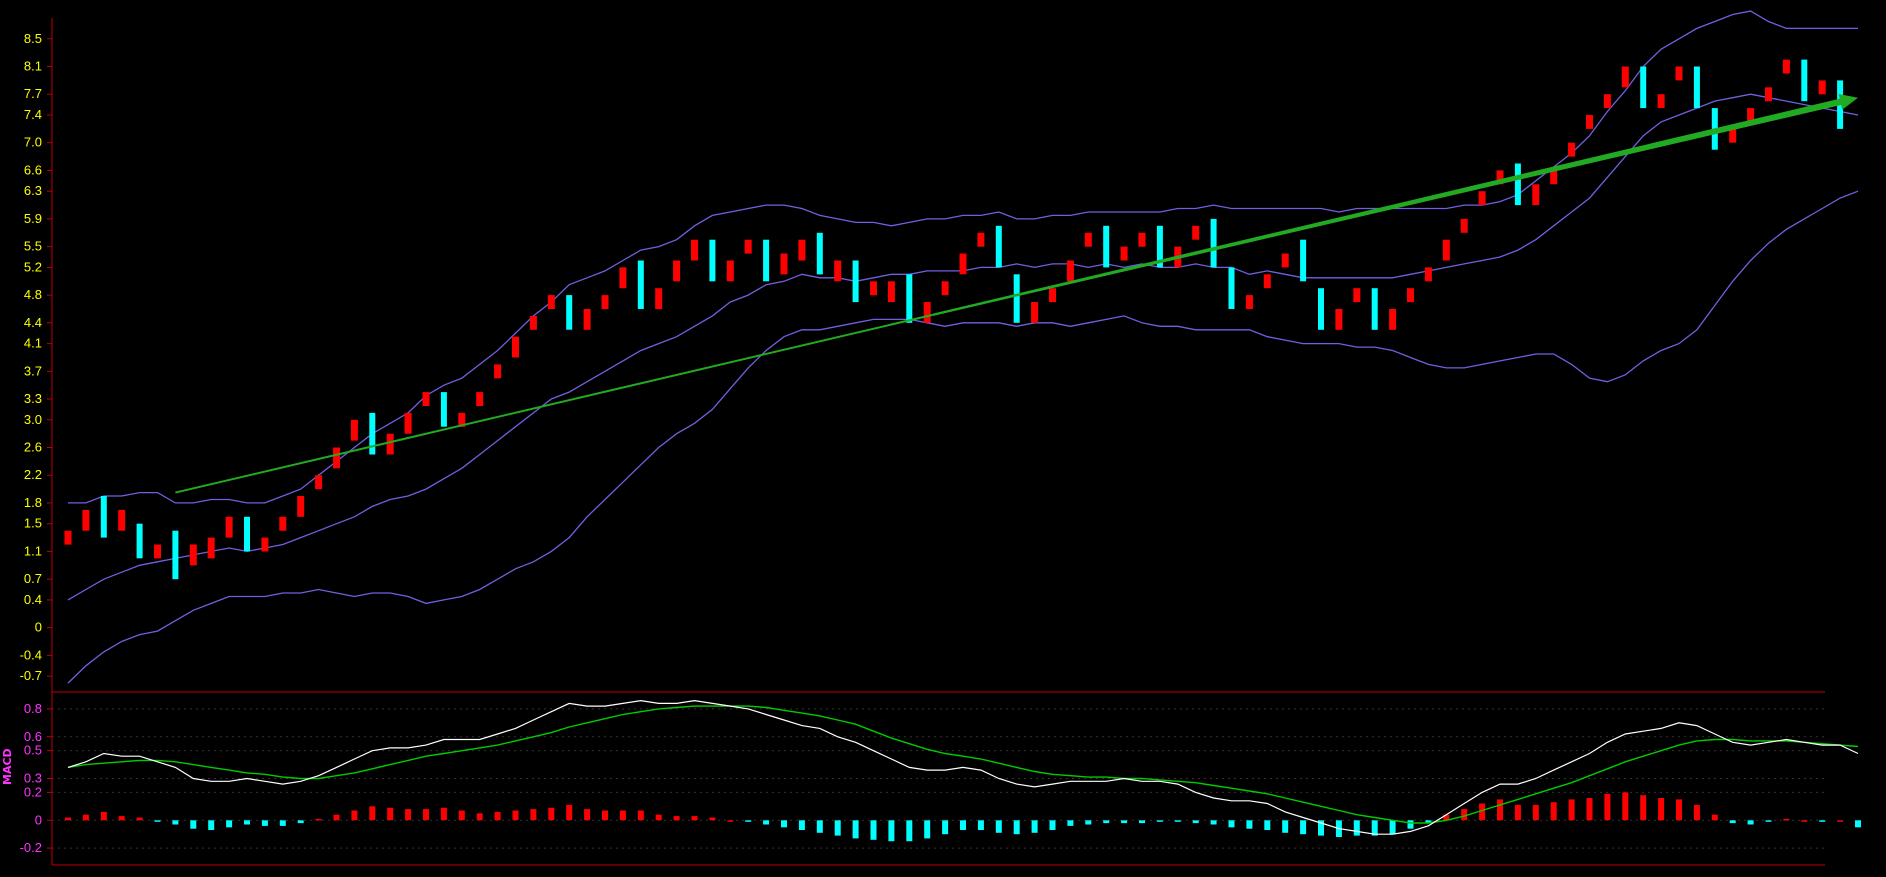  I want to click on y-tick-label: 2.6, so click(33, 447).